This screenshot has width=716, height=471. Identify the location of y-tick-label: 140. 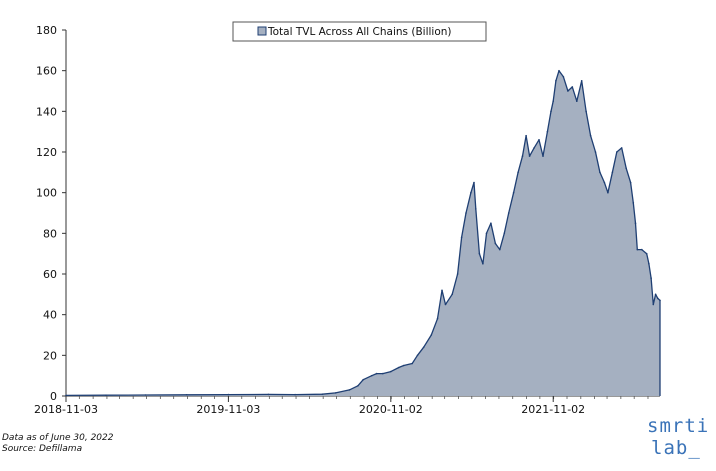
(46, 111).